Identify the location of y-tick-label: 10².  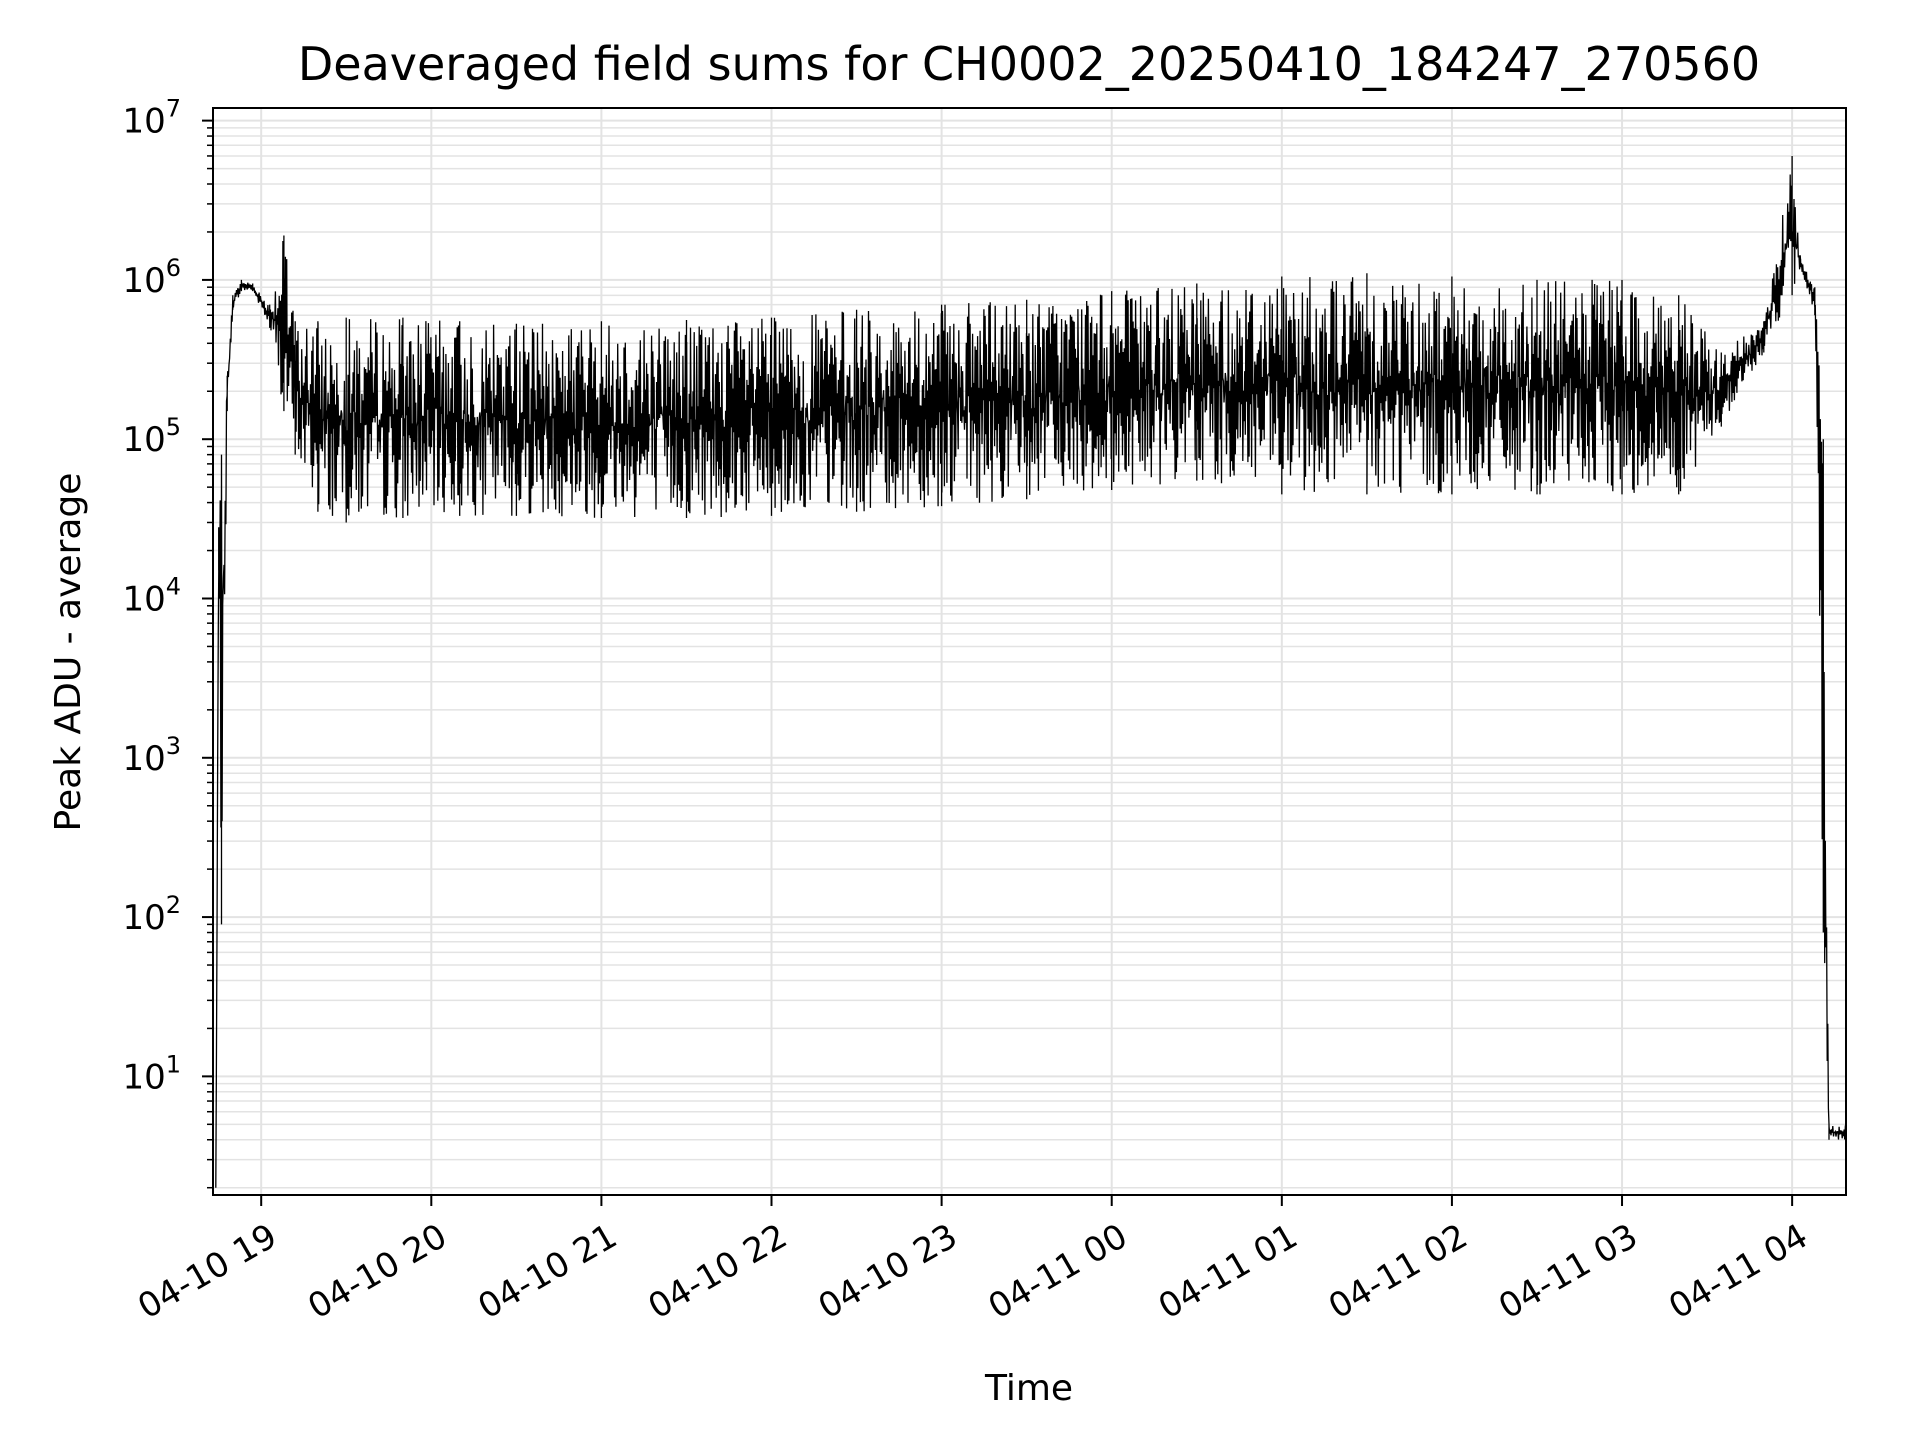
(151, 914).